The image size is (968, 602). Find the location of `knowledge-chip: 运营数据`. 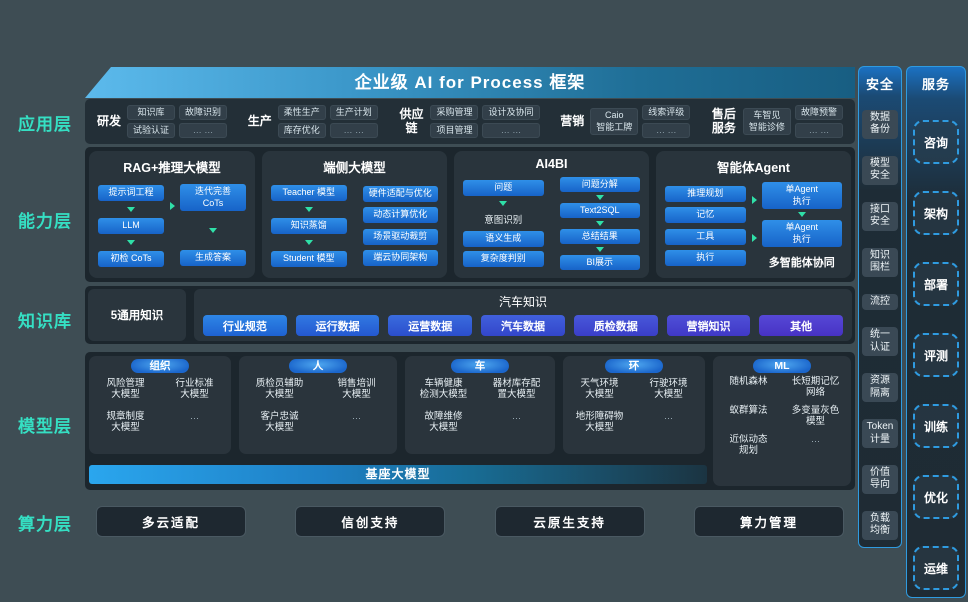

knowledge-chip: 运营数据 is located at coordinates (430, 325).